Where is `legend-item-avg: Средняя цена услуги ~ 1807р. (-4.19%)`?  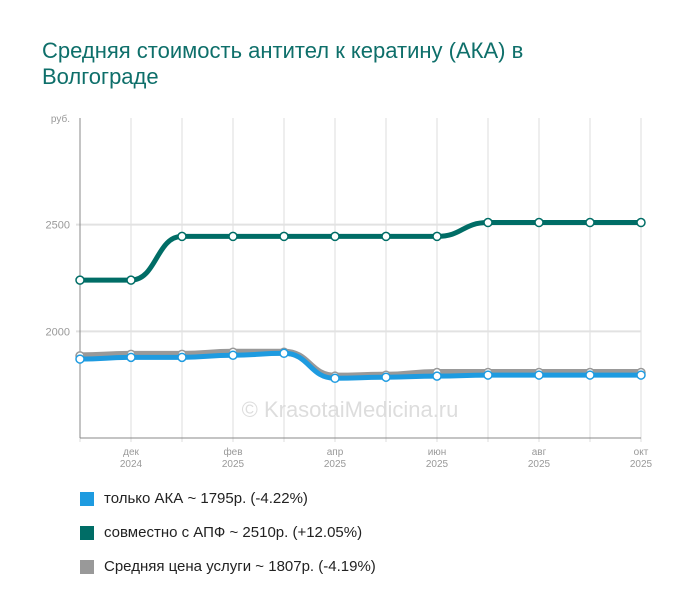
legend-item-avg: Средняя цена услуги ~ 1807р. (-4.19%) is located at coordinates (228, 566).